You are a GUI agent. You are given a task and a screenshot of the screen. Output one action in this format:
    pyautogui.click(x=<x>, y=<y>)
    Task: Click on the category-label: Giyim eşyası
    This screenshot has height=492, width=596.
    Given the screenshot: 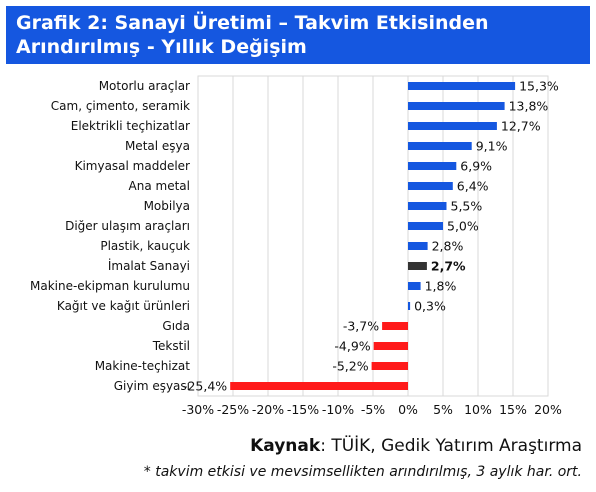 What is the action you would take?
    pyautogui.click(x=152, y=386)
    